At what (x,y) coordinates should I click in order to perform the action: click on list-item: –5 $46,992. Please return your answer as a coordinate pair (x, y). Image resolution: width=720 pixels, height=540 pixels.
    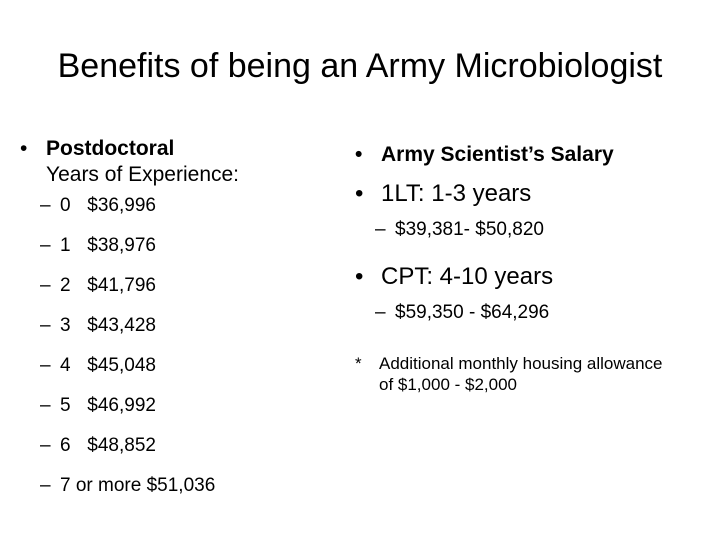
    Looking at the image, I should click on (180, 406).